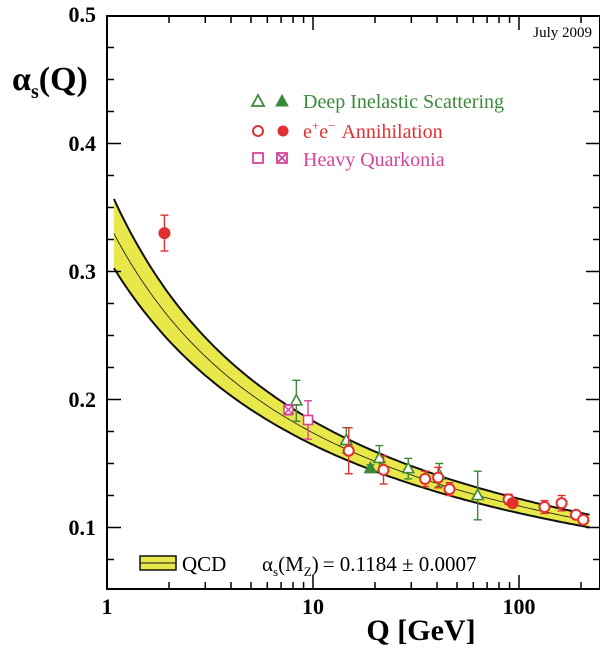 The height and width of the screenshot is (648, 600). I want to click on fit-arg-open: (M, so click(291, 564).